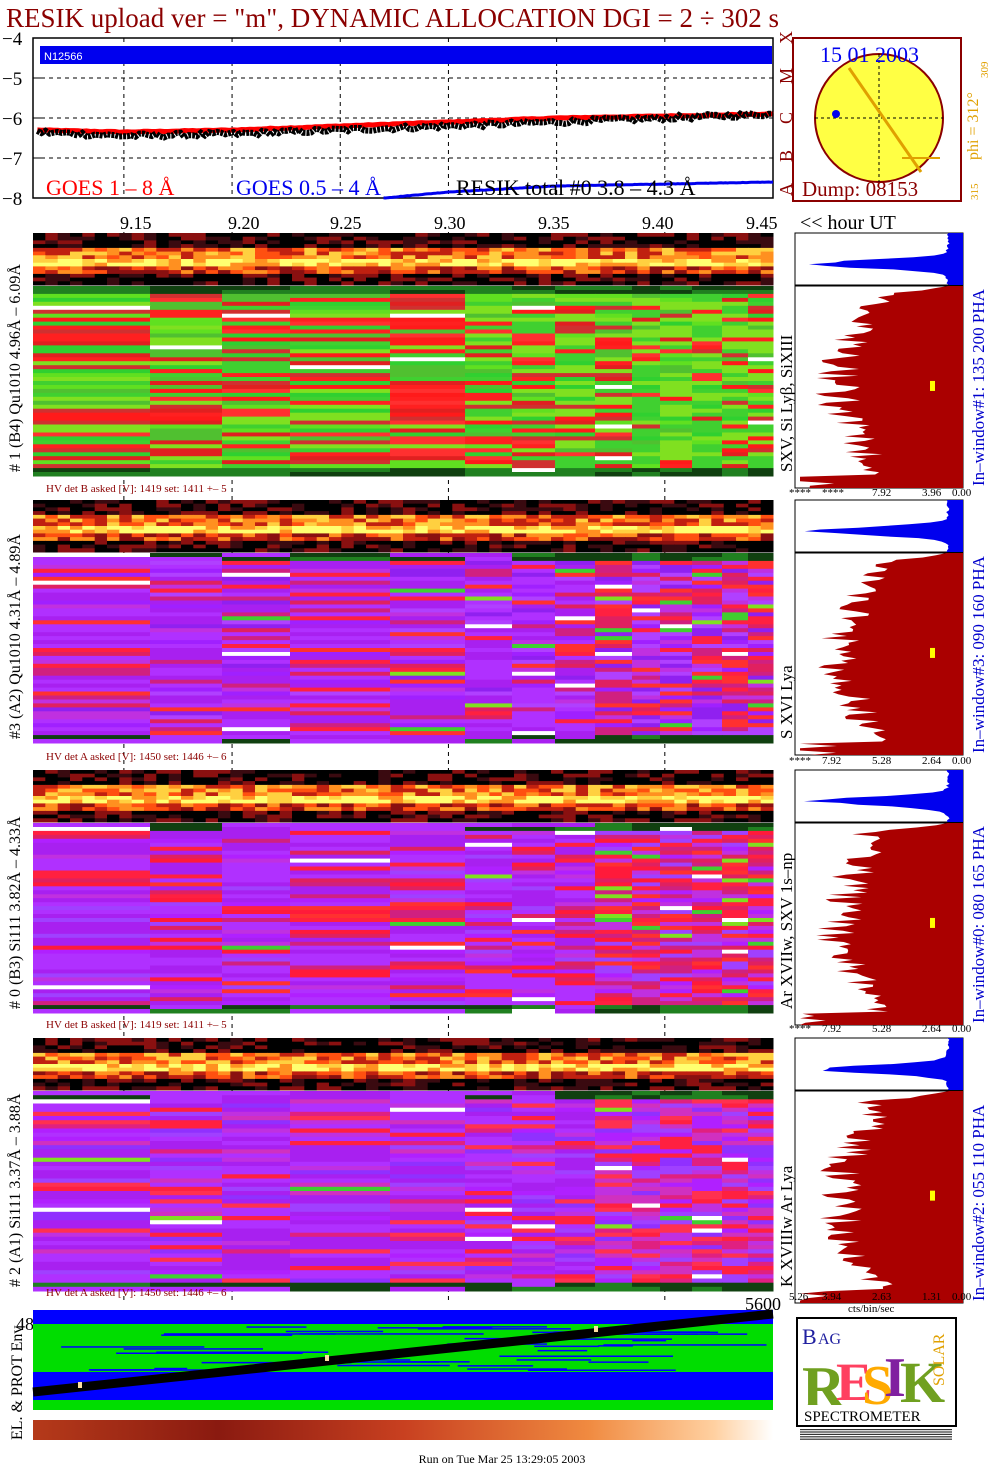 This screenshot has width=1004, height=1476. Describe the element at coordinates (786, 189) in the screenshot. I see `goes-class-label: A` at that location.